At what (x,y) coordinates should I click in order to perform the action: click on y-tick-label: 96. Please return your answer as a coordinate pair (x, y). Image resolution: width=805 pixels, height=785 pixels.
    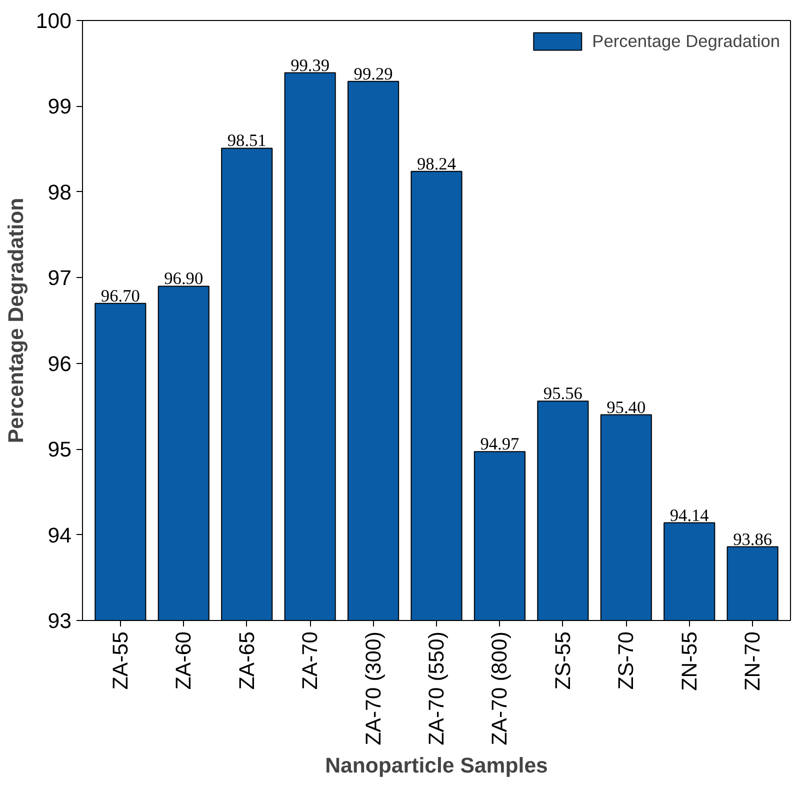
    Looking at the image, I should click on (60, 364).